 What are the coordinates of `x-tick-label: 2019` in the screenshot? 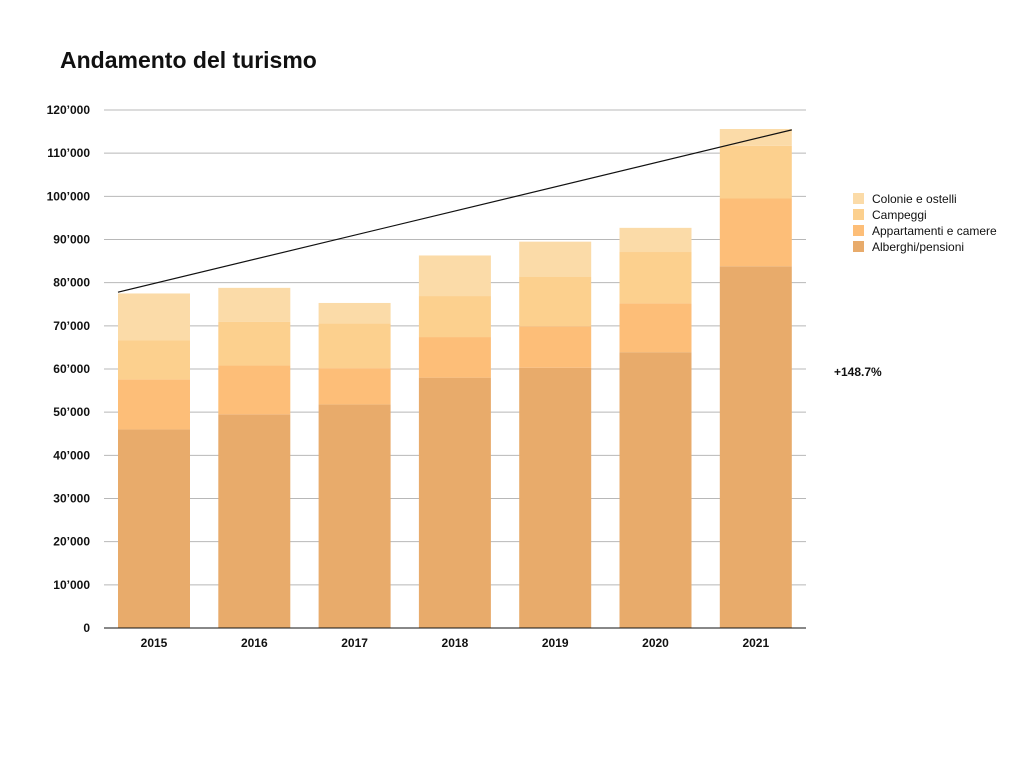 It's located at (555, 643).